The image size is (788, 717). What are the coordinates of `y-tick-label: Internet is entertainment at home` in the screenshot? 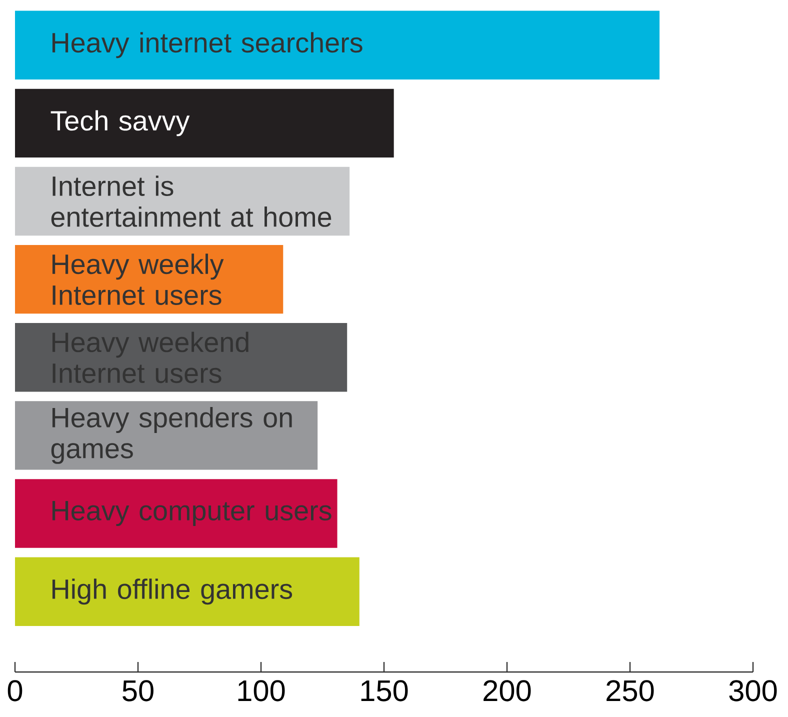 It's located at (191, 201).